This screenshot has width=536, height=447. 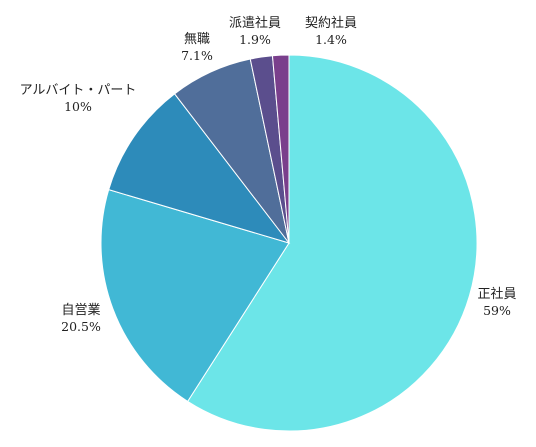 What do you see at coordinates (78, 90) in the screenshot?
I see `slice-label-3: アルバイト・パート` at bounding box center [78, 90].